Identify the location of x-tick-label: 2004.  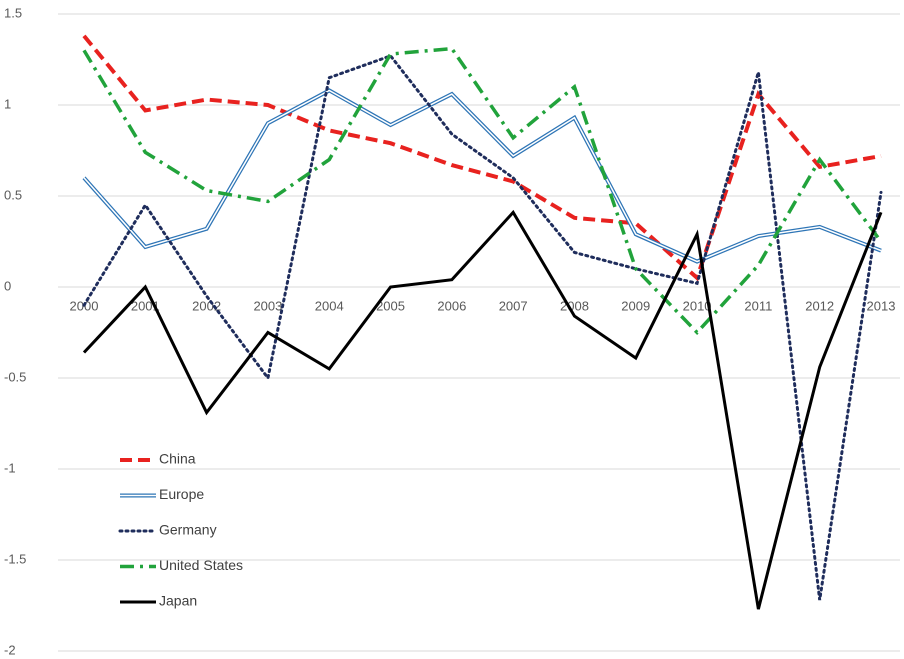
(329, 305).